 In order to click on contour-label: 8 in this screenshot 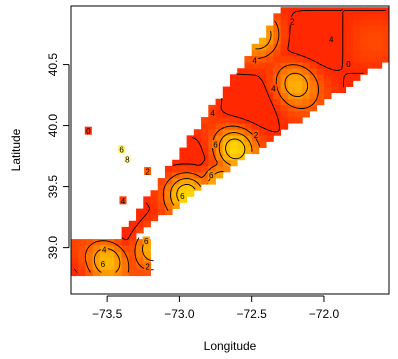, I will do `click(127, 159)`.